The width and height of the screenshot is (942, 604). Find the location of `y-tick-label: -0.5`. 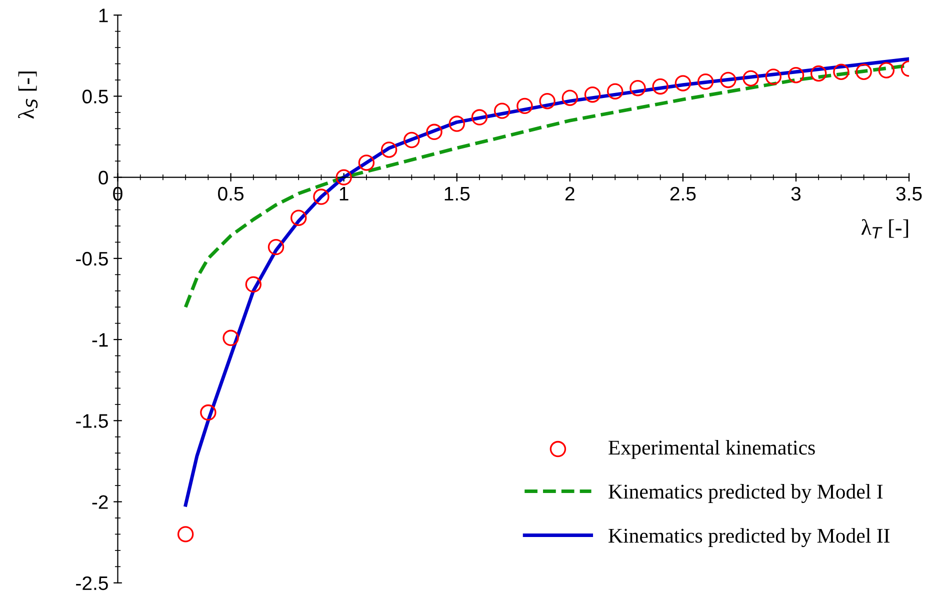

y-tick-label: -0.5 is located at coordinates (92, 259).